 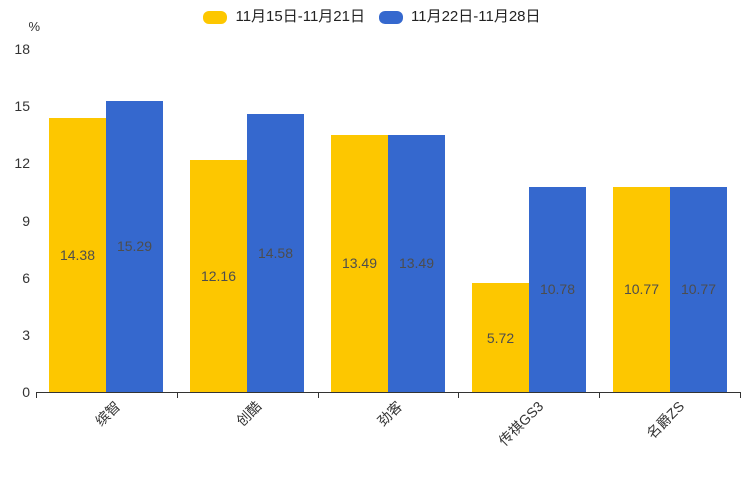 I want to click on bar-缤智-series-1, so click(x=134, y=246).